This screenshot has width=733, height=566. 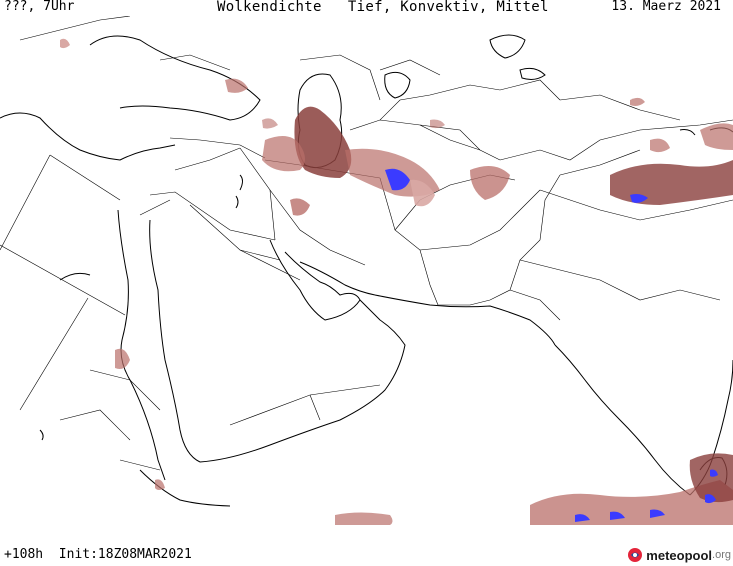 I want to click on map-title: Wolkendichte Tief, Konvektiv, Mittel, so click(x=383, y=7).